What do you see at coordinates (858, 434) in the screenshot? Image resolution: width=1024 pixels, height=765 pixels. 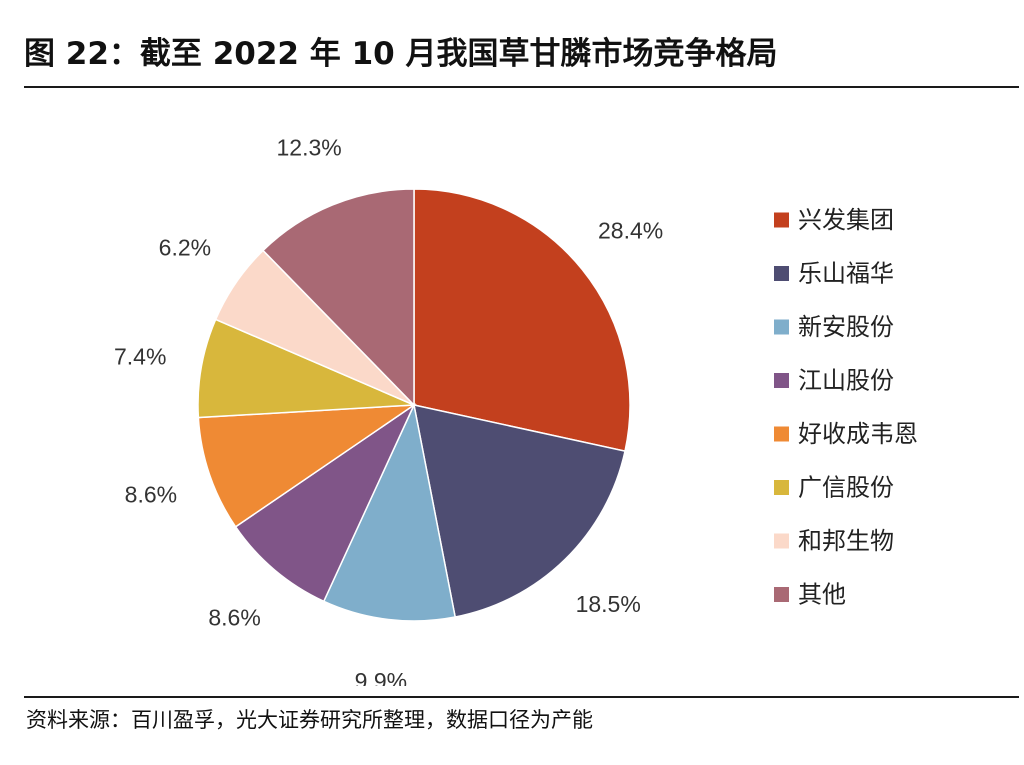 I see `legend-label-5: 好收成韦恩` at bounding box center [858, 434].